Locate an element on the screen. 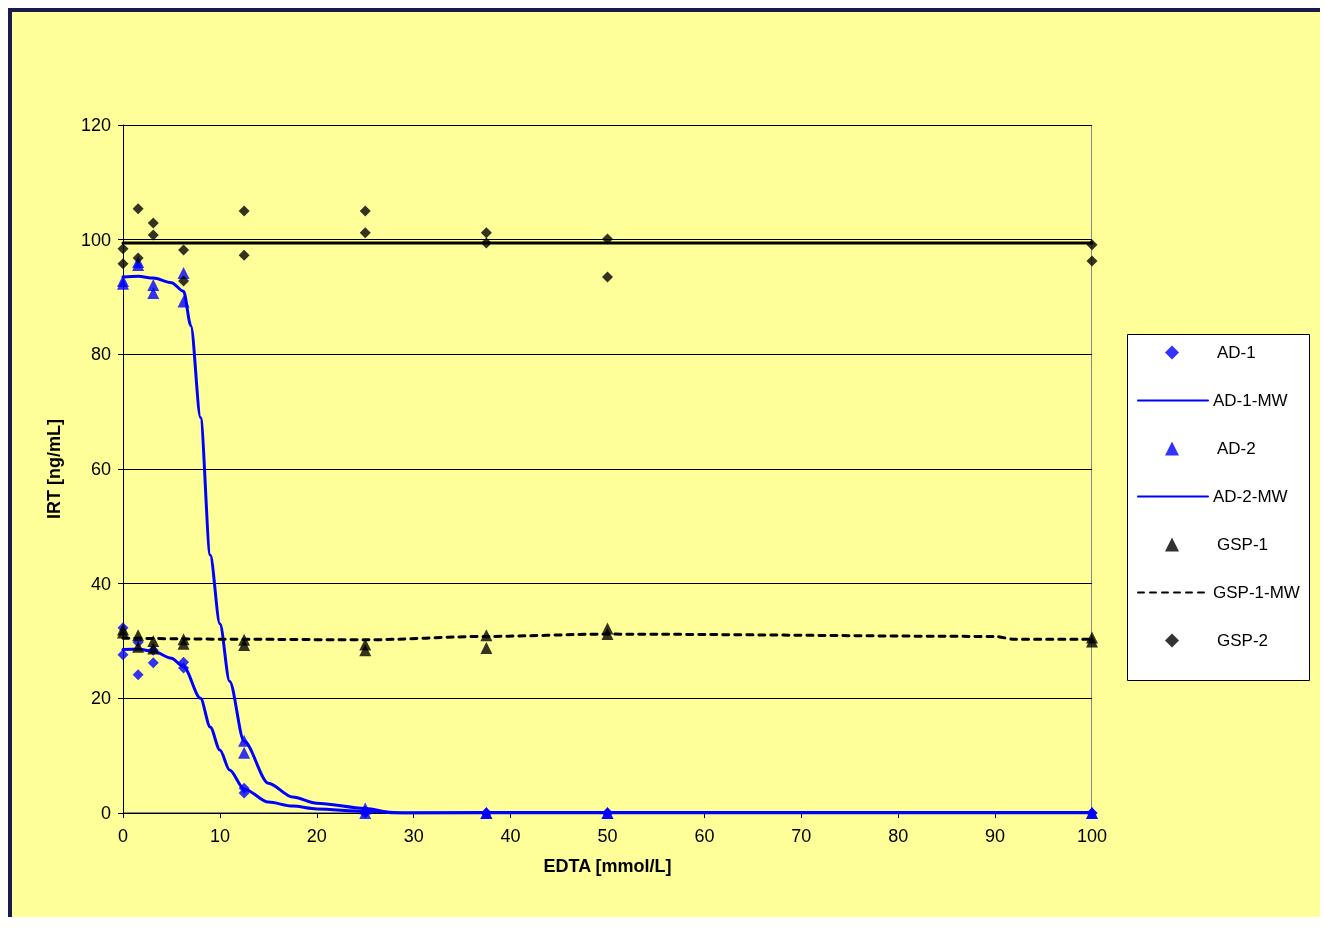 This screenshot has width=1324, height=929. legend-label: AD-2-MW is located at coordinates (1250, 496).